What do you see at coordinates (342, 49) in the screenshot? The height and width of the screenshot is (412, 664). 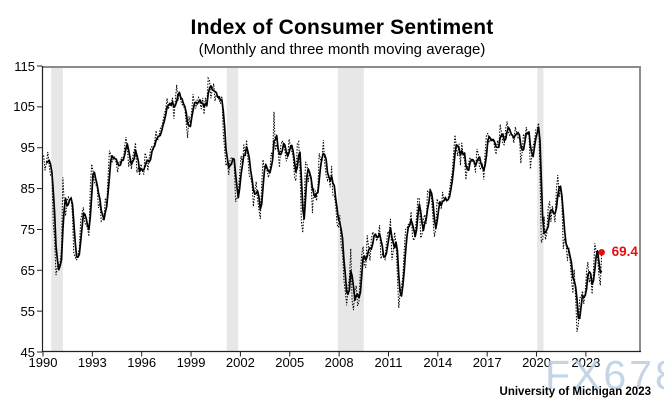 I see `chart-subtitle: (Monthly and three month moving average)` at bounding box center [342, 49].